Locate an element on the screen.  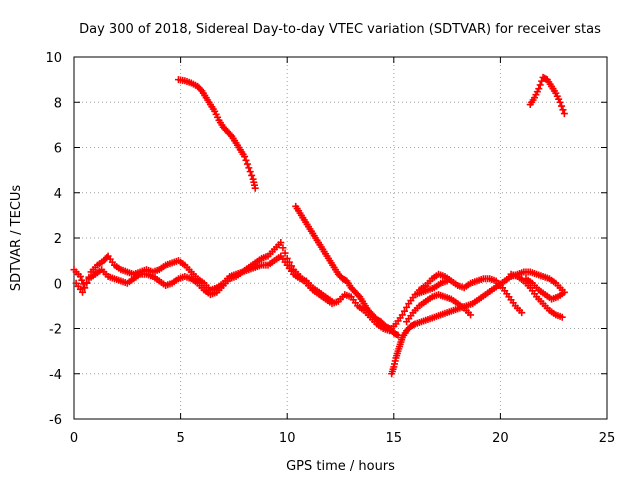
y-tick-label: 0 is located at coordinates (58, 284).